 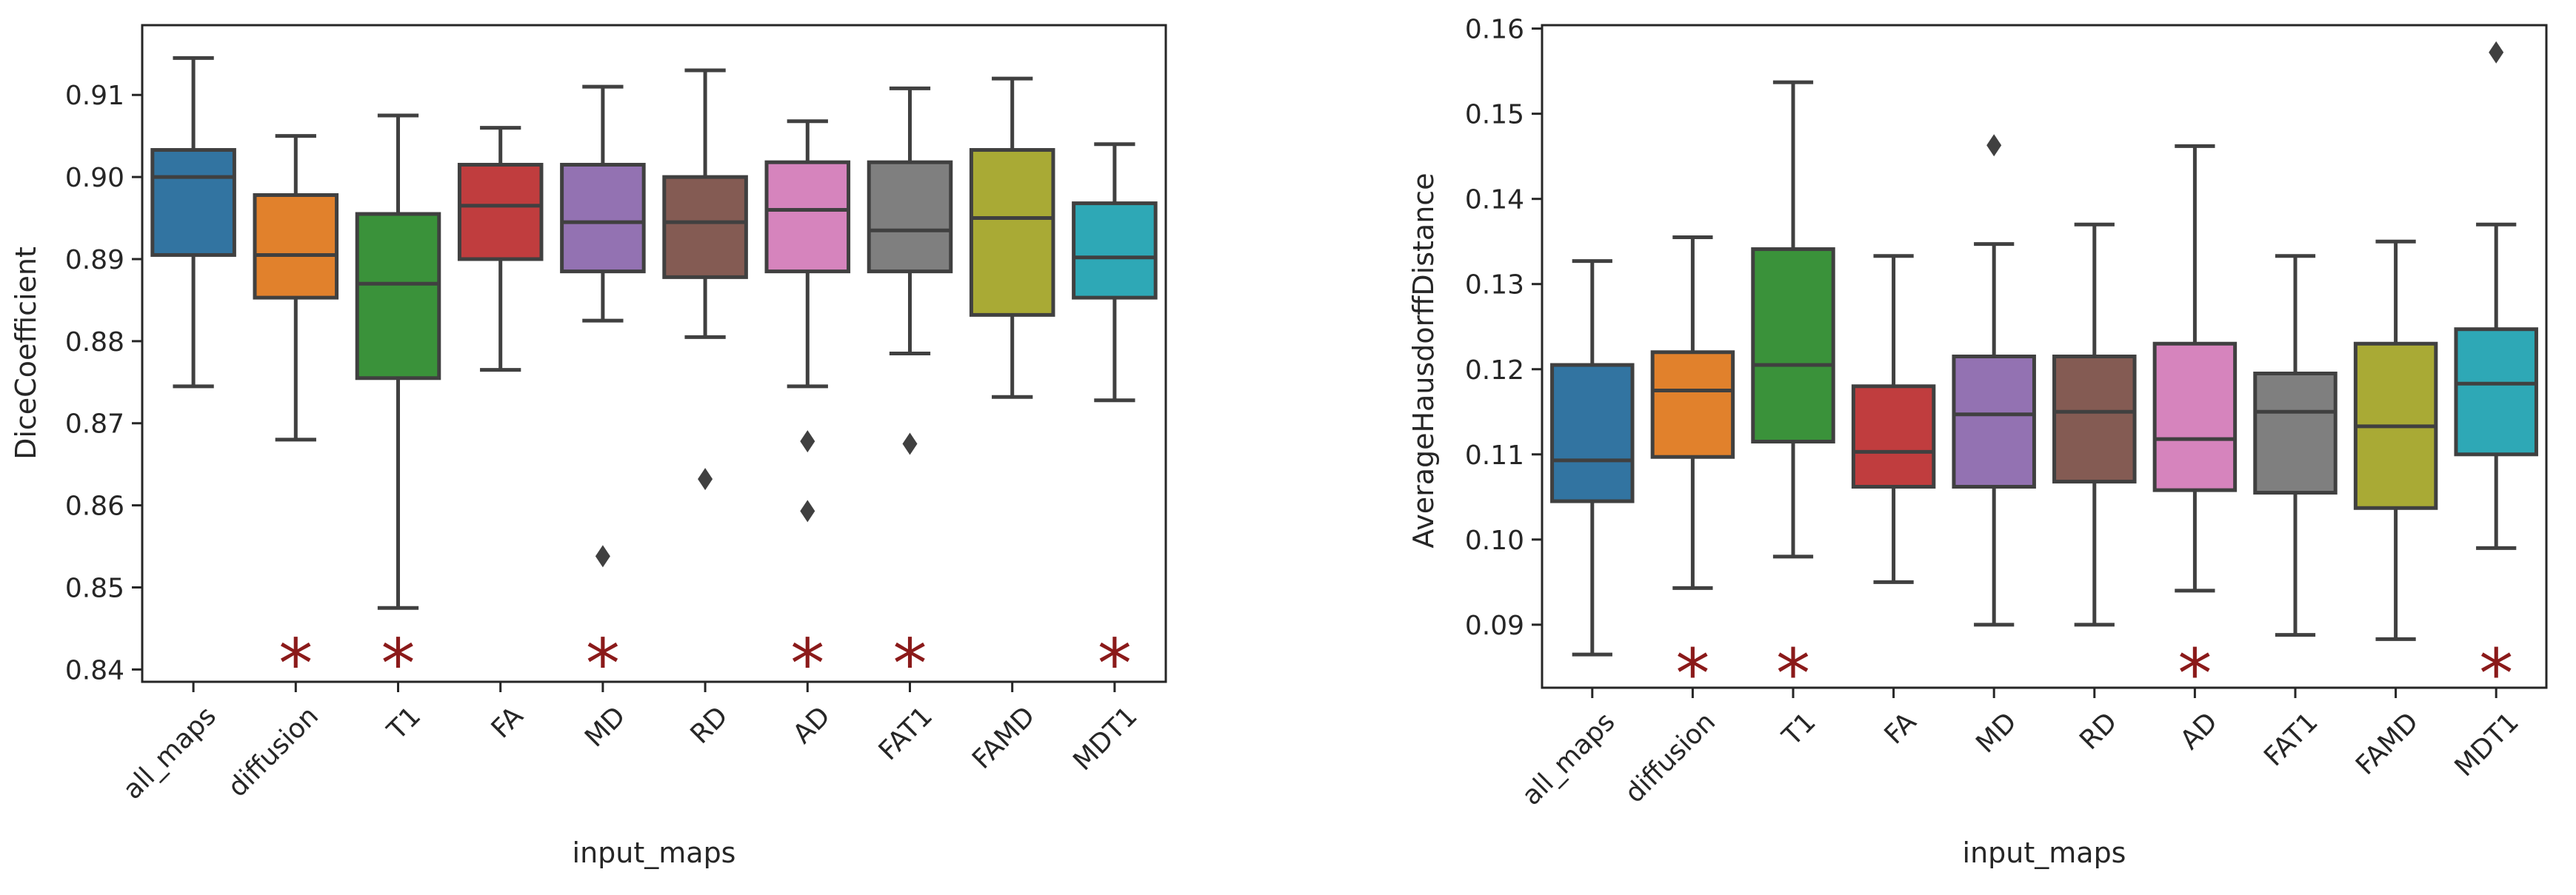 What do you see at coordinates (94, 96) in the screenshot?
I see `dice-y-tick-label: 0.91` at bounding box center [94, 96].